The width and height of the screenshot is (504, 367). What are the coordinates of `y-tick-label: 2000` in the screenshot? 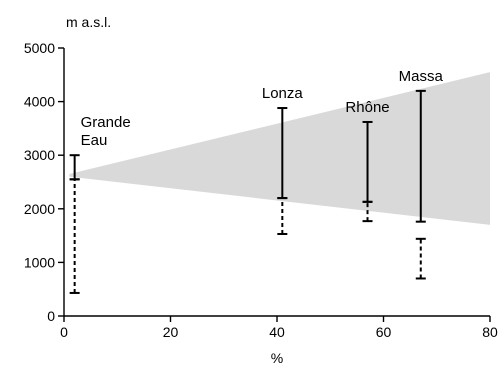 It's located at (39, 209).